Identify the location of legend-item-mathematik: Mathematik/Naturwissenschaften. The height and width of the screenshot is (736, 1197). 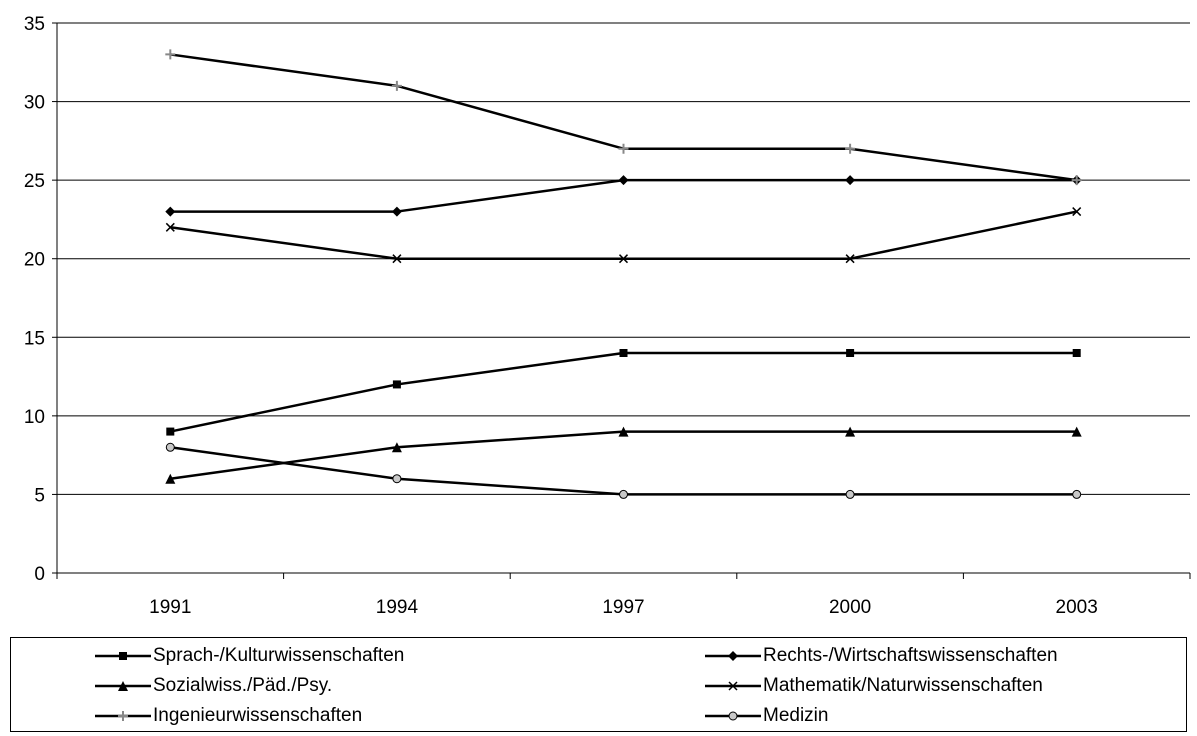
(873, 686).